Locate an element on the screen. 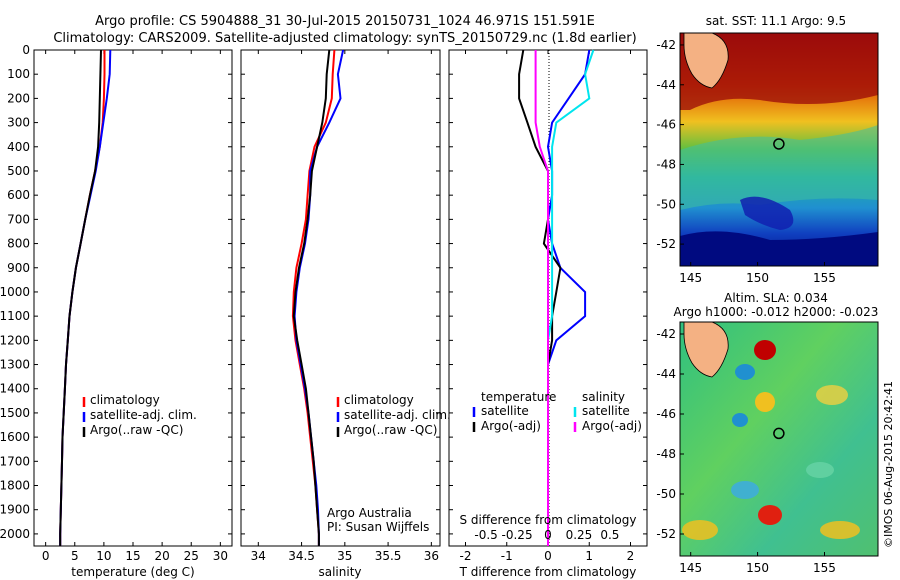  depth-tick-label: 800 is located at coordinates (18, 244).